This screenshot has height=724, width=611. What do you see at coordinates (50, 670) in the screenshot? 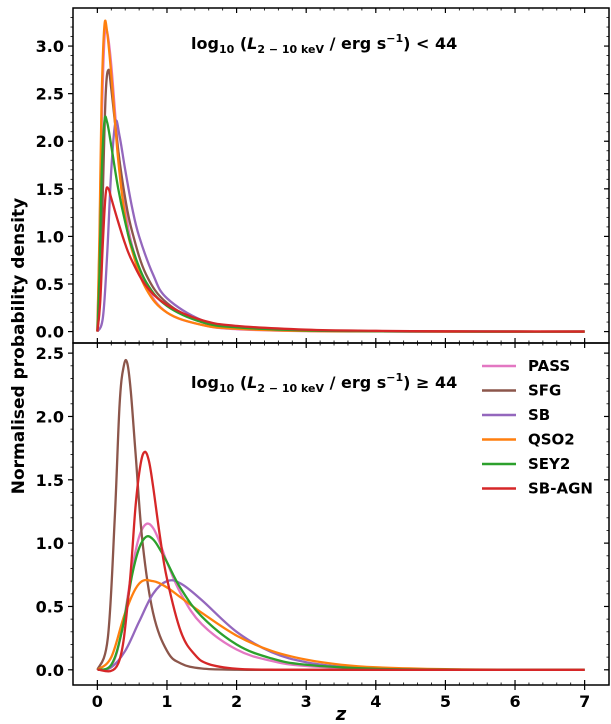
I see `bottom-y-tick-label: 0.0` at bounding box center [50, 670].